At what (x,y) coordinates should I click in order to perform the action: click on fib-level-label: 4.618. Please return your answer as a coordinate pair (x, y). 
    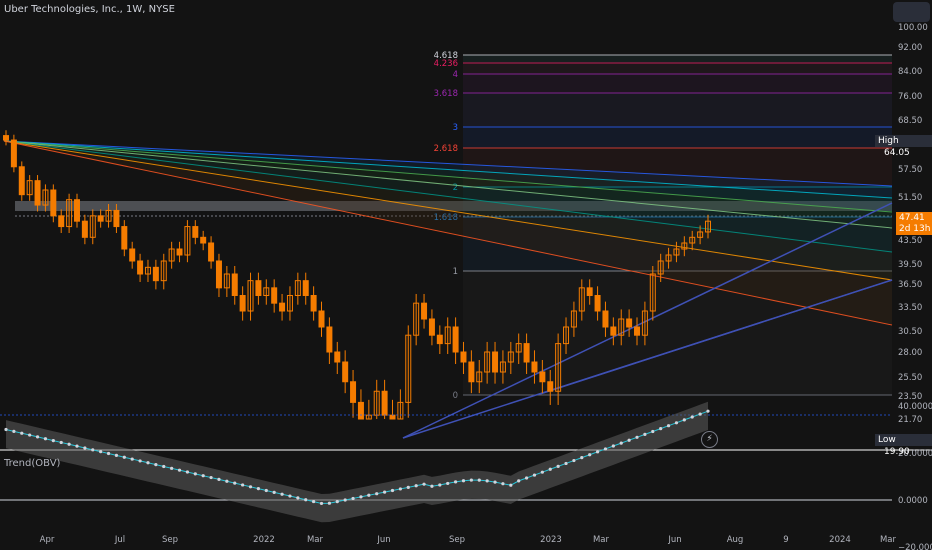
    Looking at the image, I should click on (446, 56).